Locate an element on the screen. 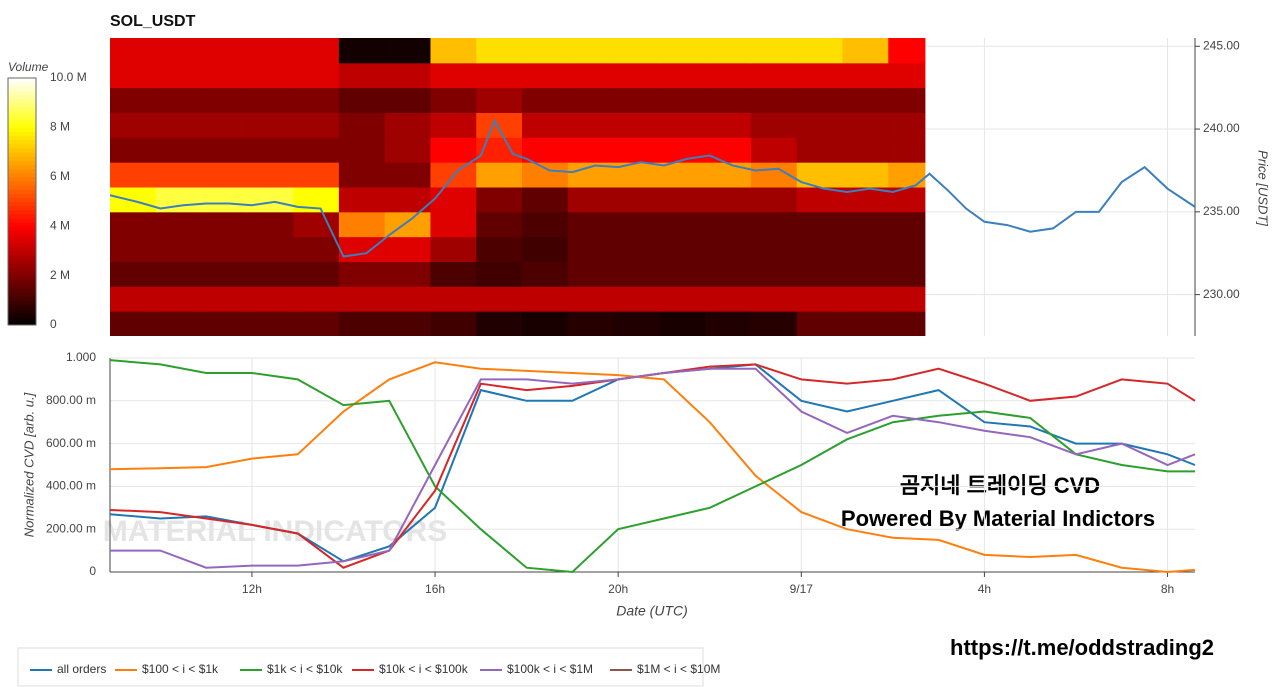  y-tick-label: 245.00 is located at coordinates (1221, 45).